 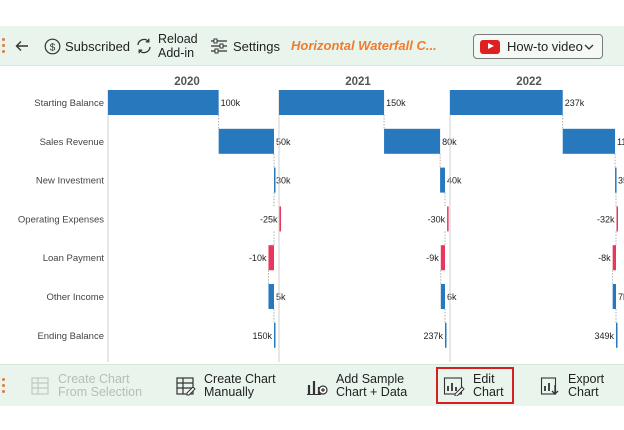 What do you see at coordinates (187, 82) in the screenshot?
I see `series-header: 2020` at bounding box center [187, 82].